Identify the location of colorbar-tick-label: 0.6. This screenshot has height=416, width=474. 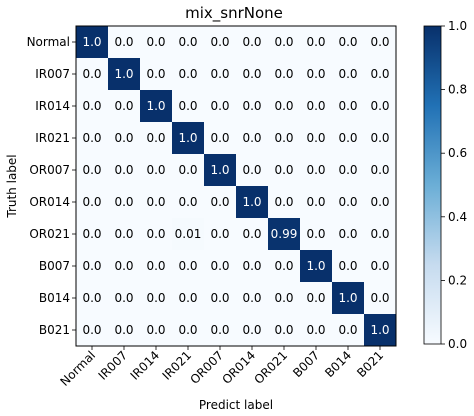
(457, 153).